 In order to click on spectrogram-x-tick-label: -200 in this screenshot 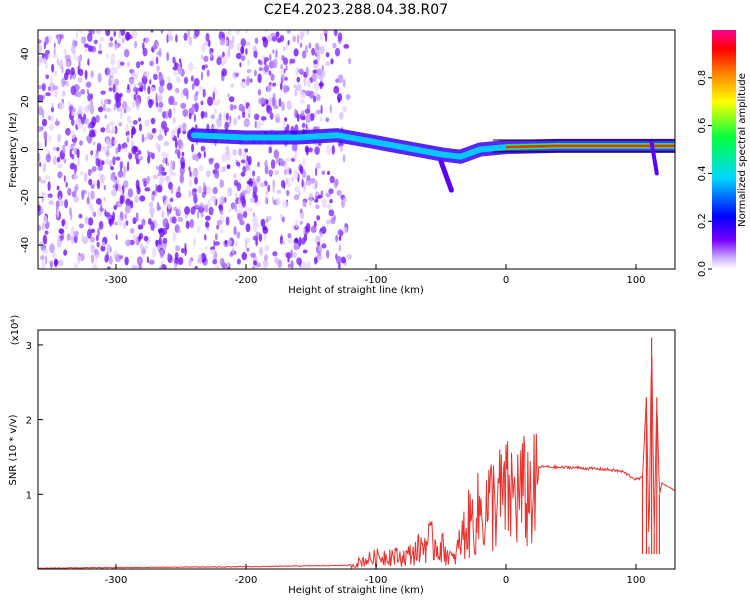, I will do `click(246, 280)`.